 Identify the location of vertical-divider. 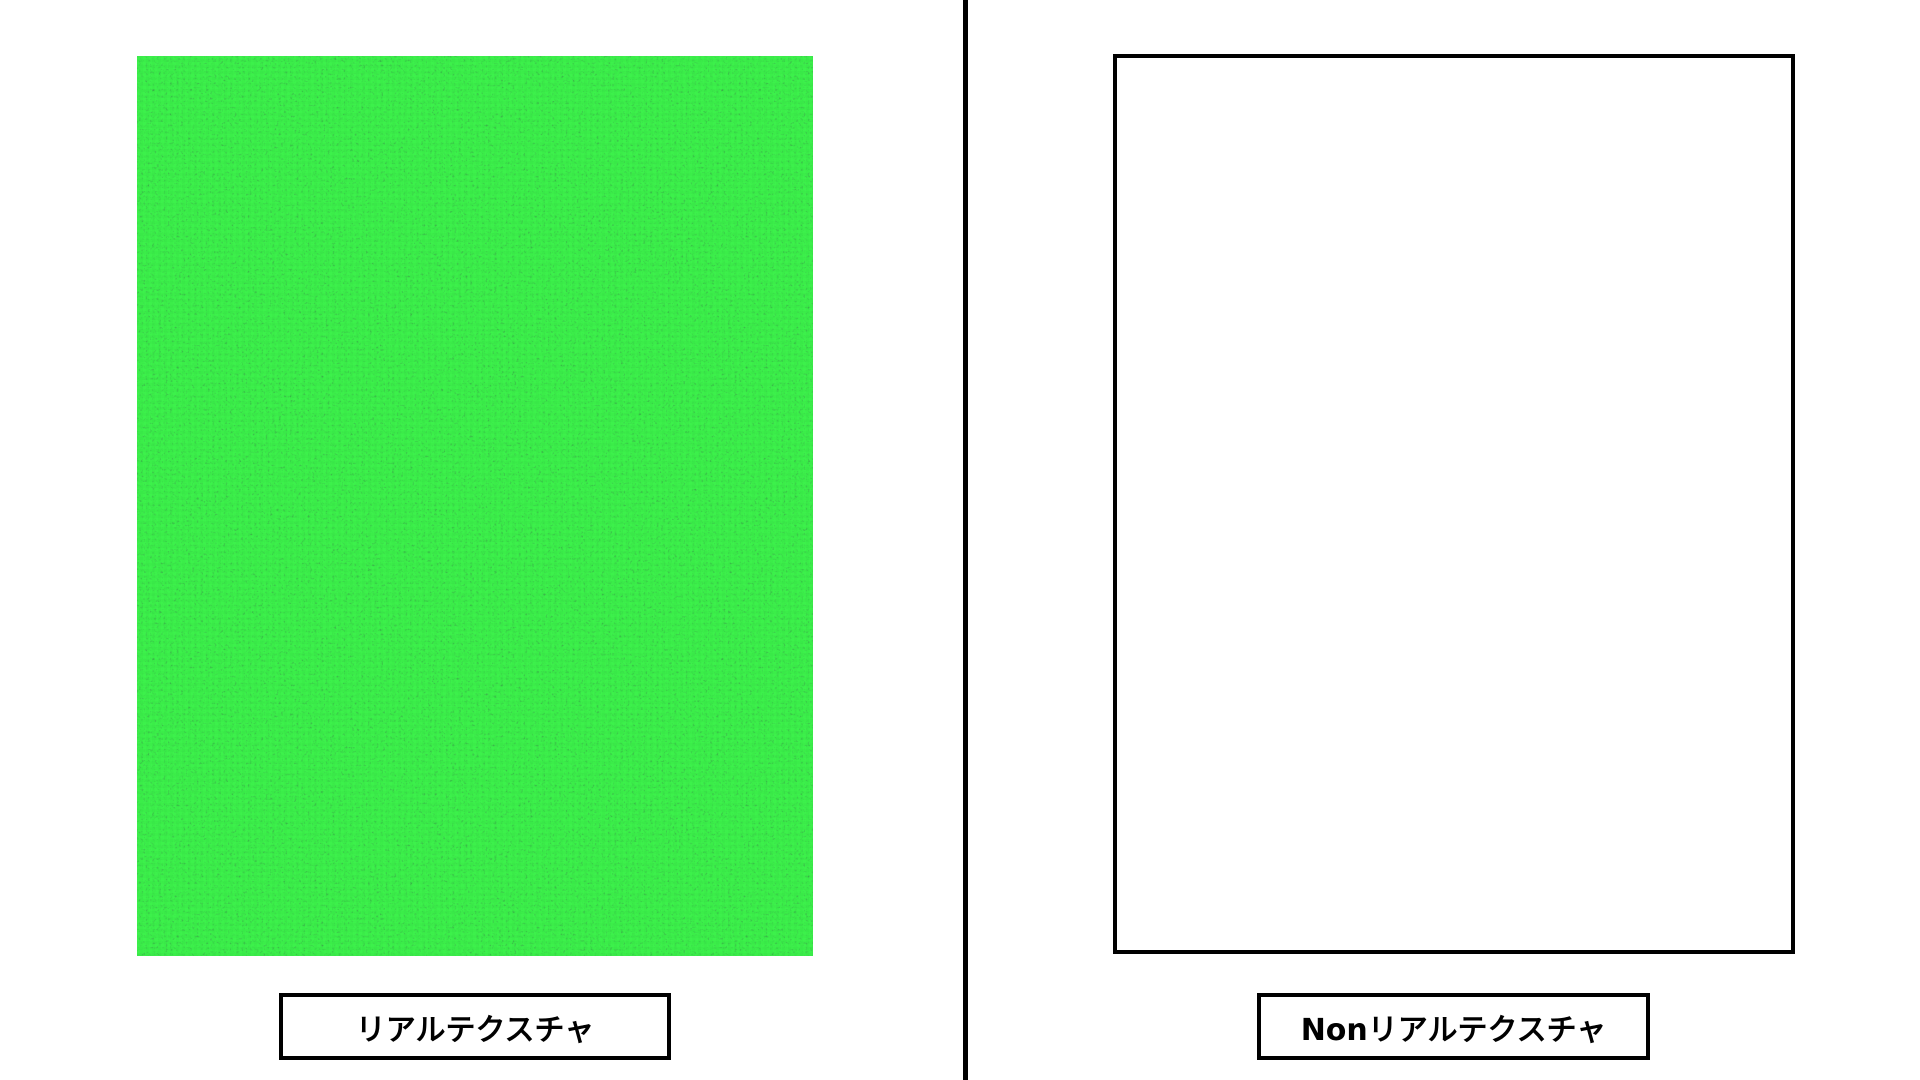
(965, 540).